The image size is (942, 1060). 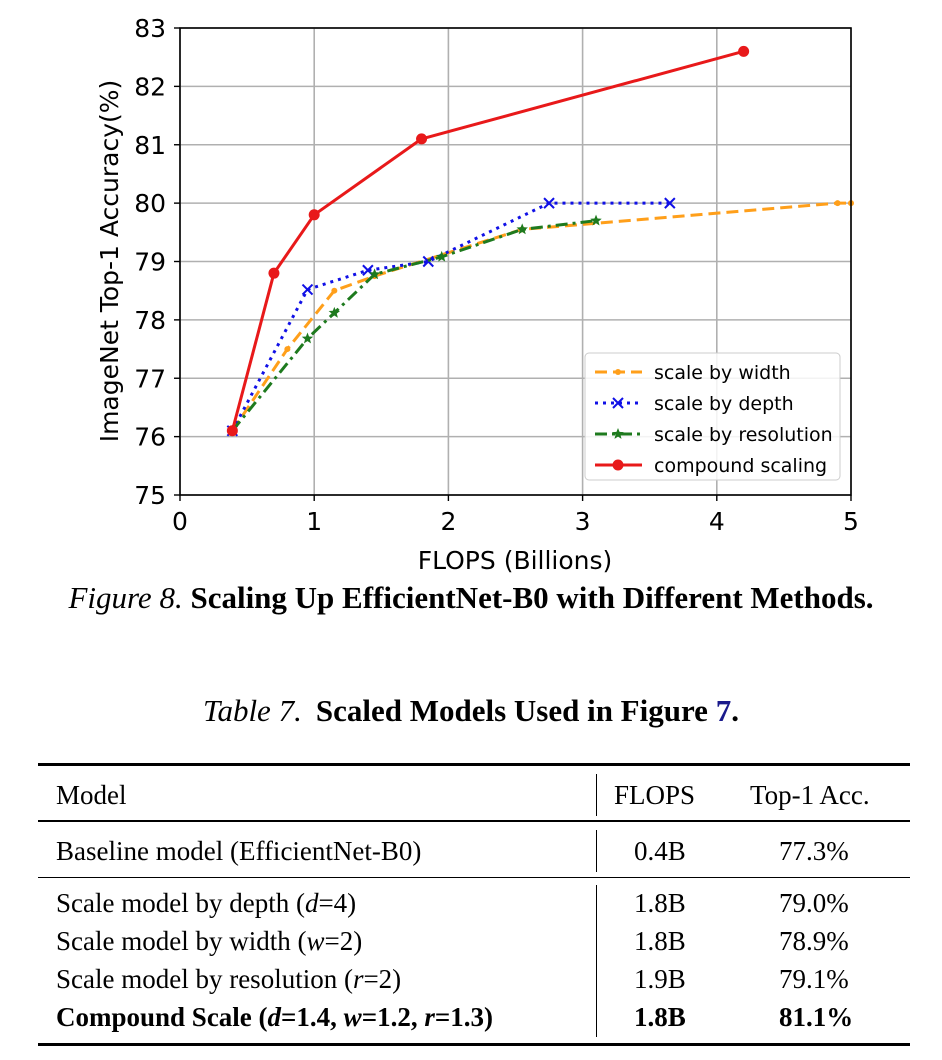 I want to click on section-rule, so click(x=474, y=877).